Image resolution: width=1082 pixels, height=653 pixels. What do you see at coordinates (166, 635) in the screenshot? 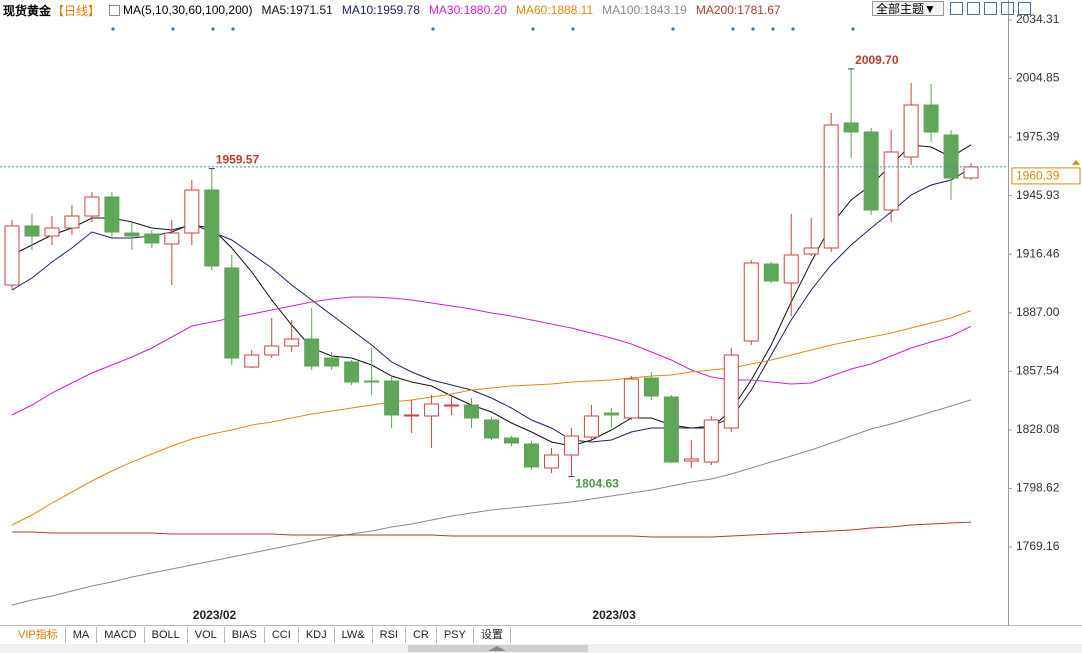
I see `indicator-tab: BOLL` at bounding box center [166, 635].